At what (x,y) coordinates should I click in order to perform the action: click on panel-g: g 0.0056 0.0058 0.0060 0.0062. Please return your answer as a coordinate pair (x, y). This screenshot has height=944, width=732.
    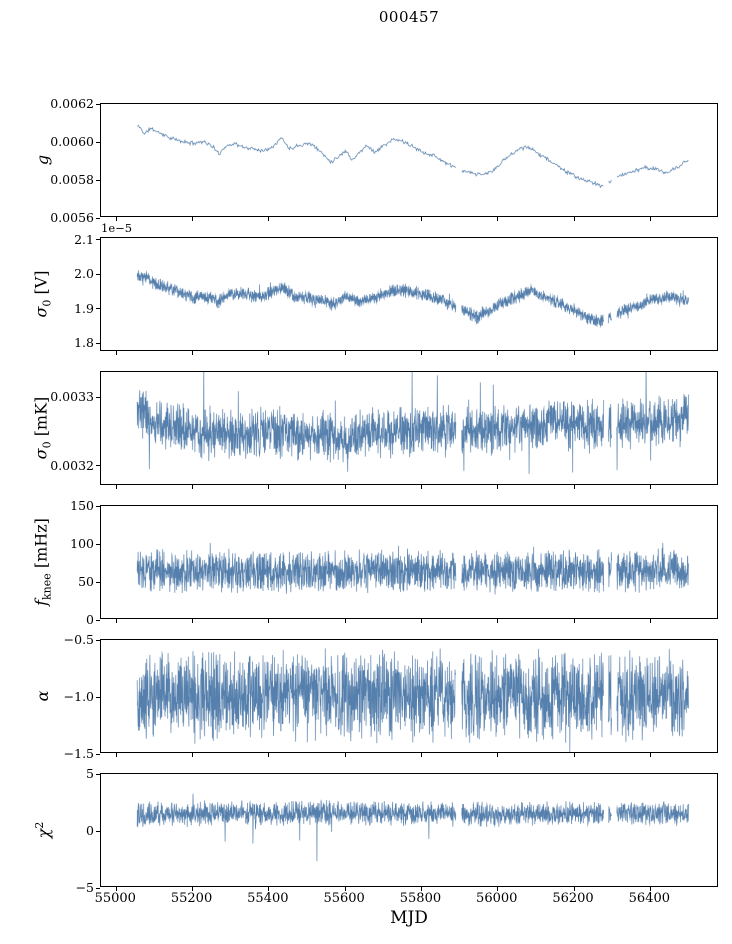
    Looking at the image, I should click on (375, 160).